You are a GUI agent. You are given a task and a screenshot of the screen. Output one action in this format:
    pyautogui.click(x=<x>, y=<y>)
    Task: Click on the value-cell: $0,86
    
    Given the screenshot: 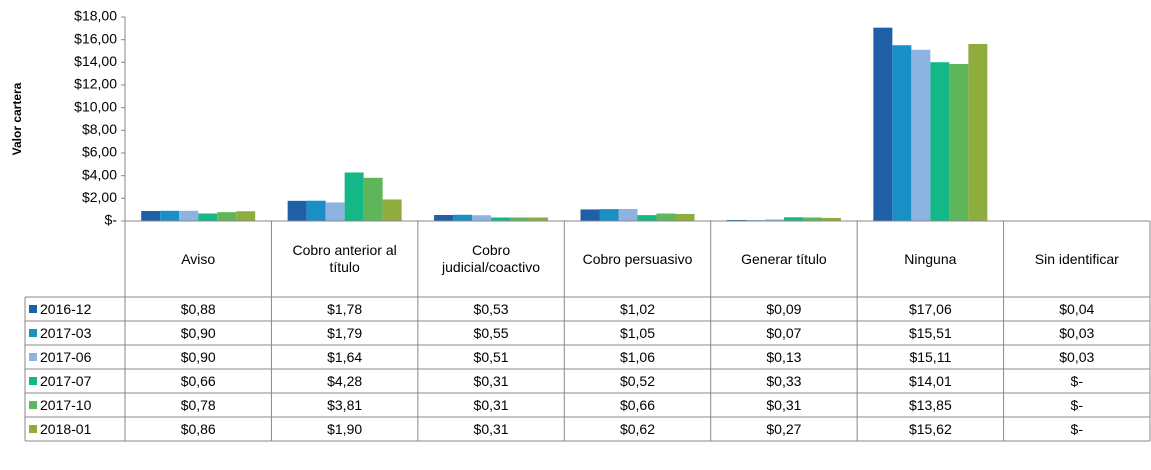 What is the action you would take?
    pyautogui.click(x=198, y=428)
    